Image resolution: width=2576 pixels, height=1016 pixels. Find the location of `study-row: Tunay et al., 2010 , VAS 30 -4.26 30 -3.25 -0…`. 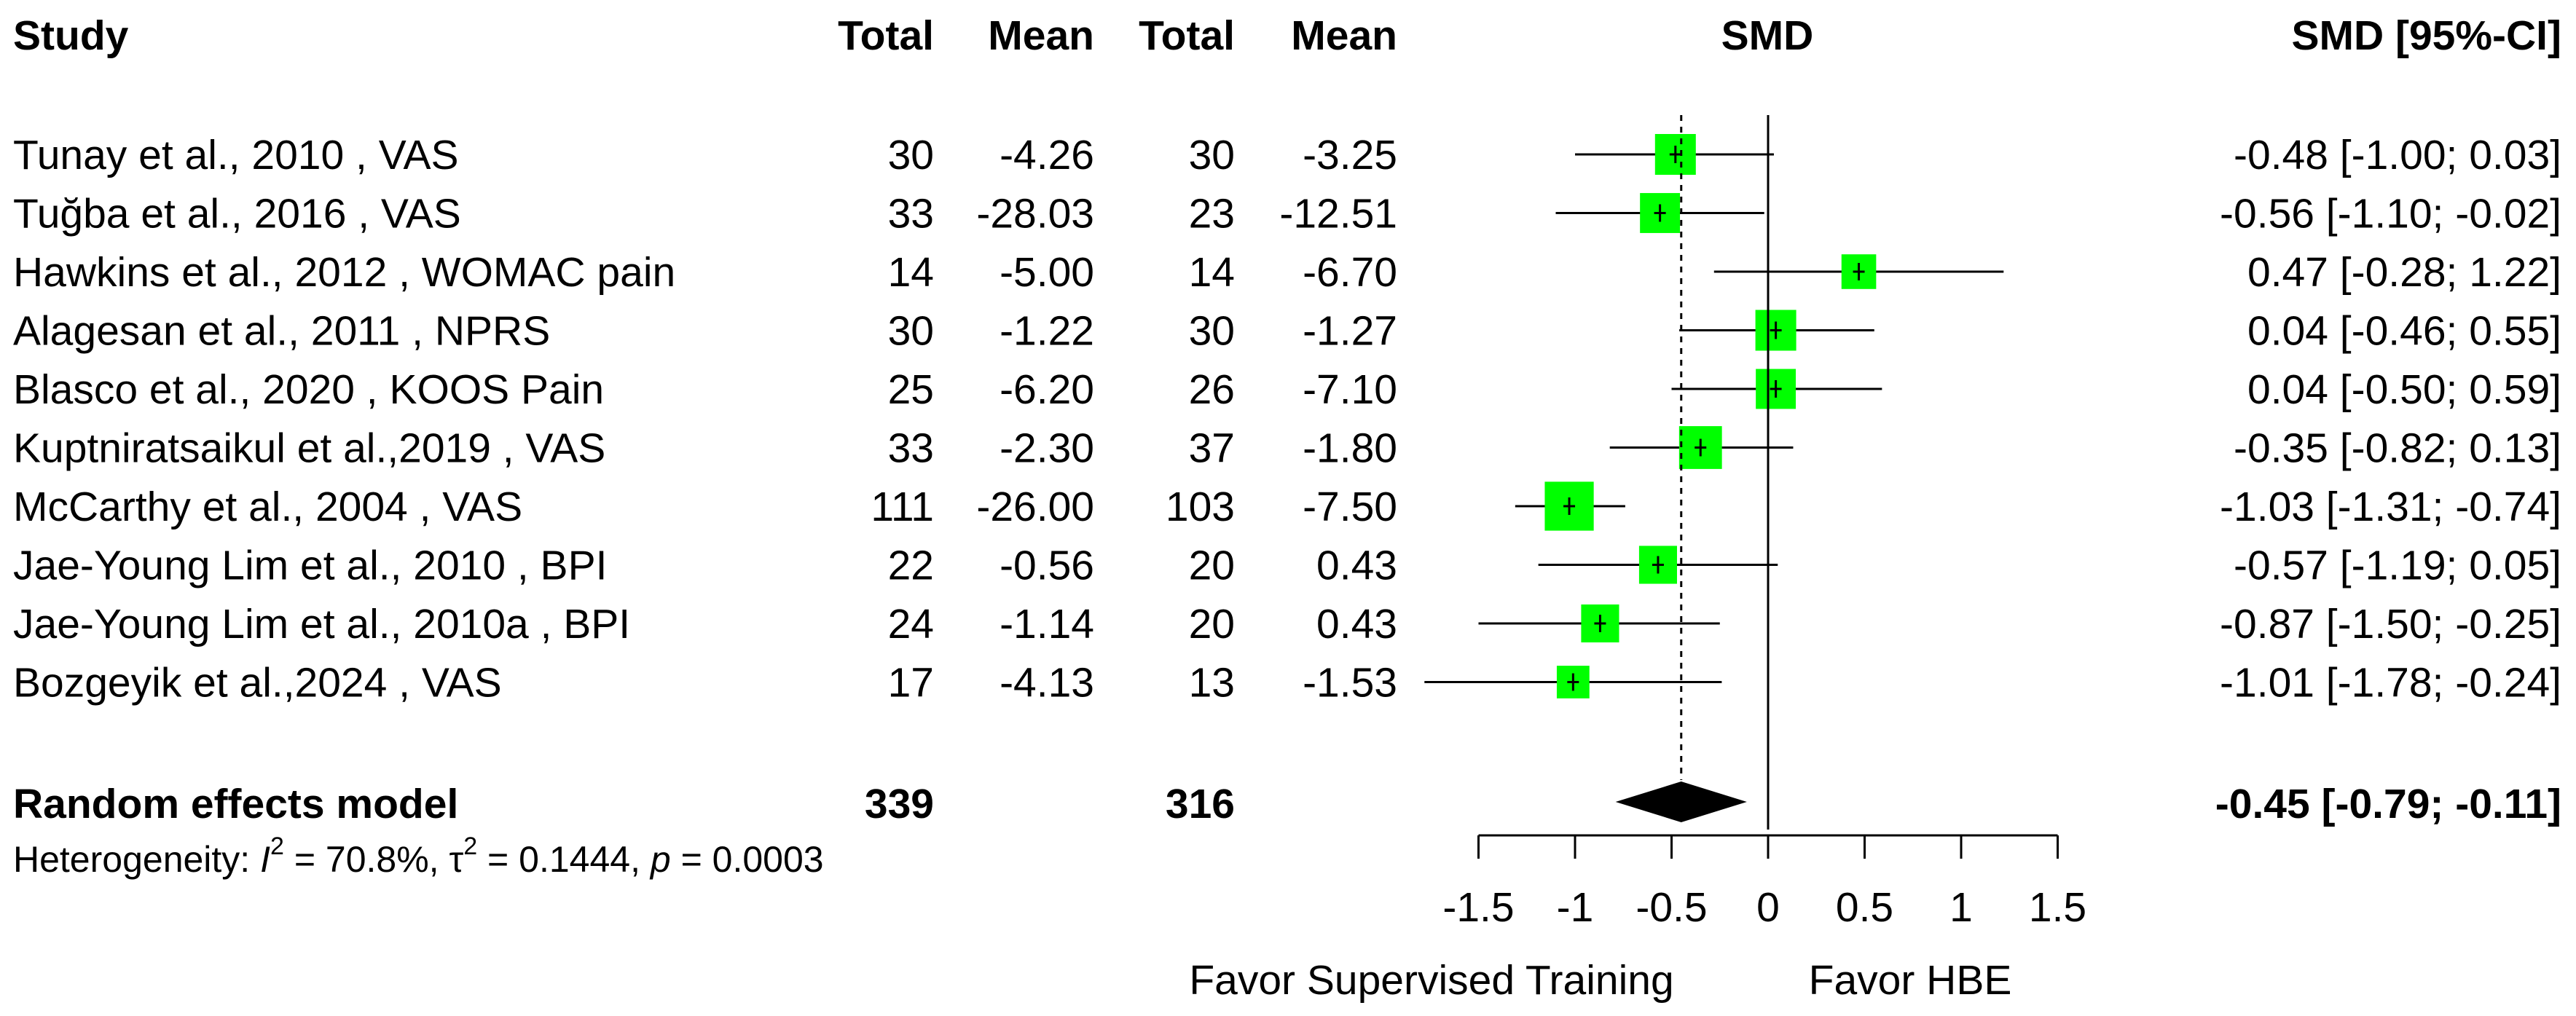

study-row: Tunay et al., 2010 , VAS 30 -4.26 30 -3.25 -0… is located at coordinates (1287, 155).